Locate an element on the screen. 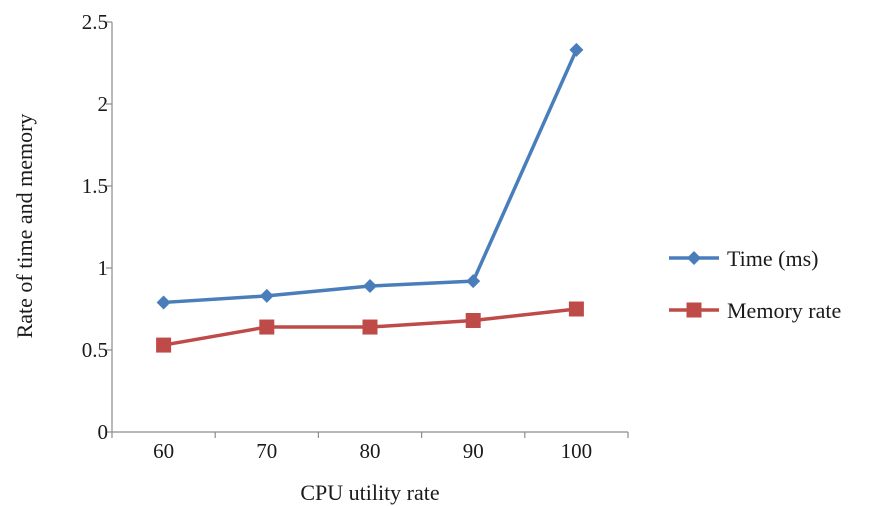 The height and width of the screenshot is (506, 891). y-axis: 0 0.5 1 1.5 2 2.5 is located at coordinates (97, 227).